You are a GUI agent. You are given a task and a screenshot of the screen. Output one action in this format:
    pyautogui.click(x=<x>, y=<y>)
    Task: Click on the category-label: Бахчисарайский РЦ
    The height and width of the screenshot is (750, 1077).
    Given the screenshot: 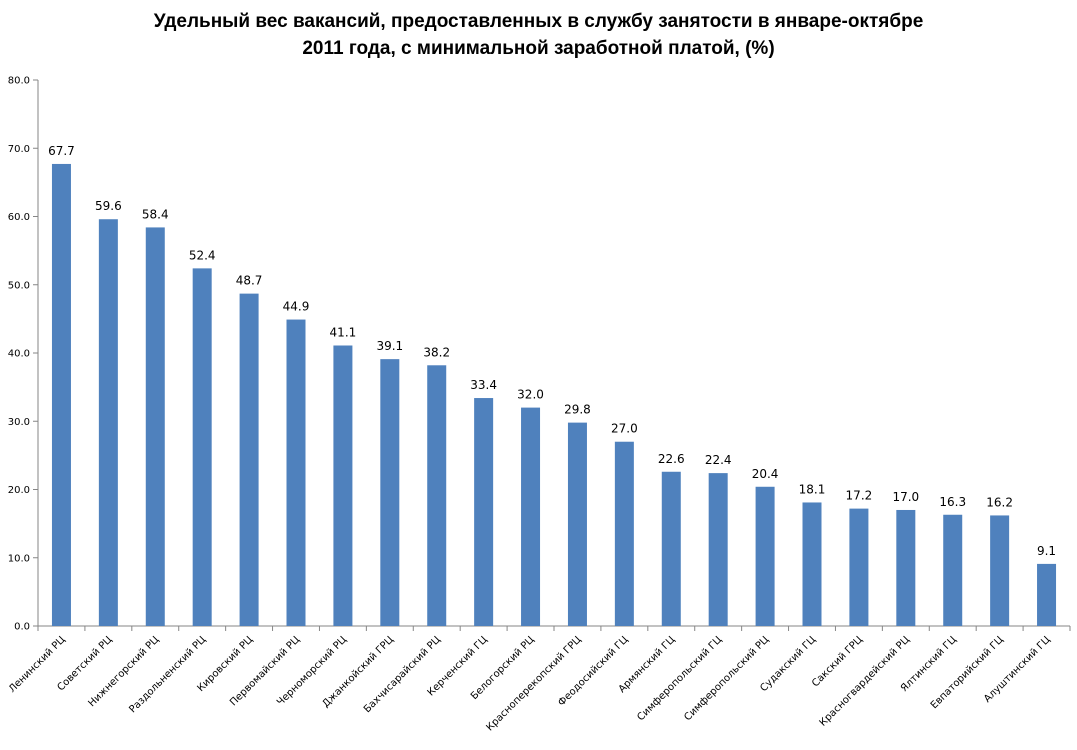 What is the action you would take?
    pyautogui.click(x=402, y=674)
    